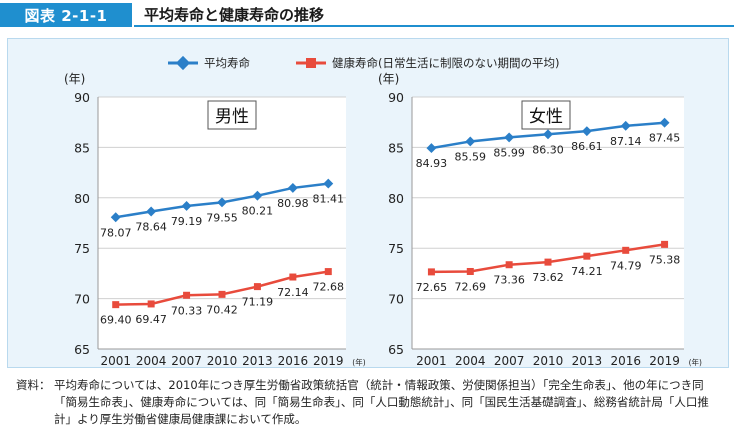  Describe the element at coordinates (222, 309) in the screenshot. I see `data-label: 70.42` at that location.